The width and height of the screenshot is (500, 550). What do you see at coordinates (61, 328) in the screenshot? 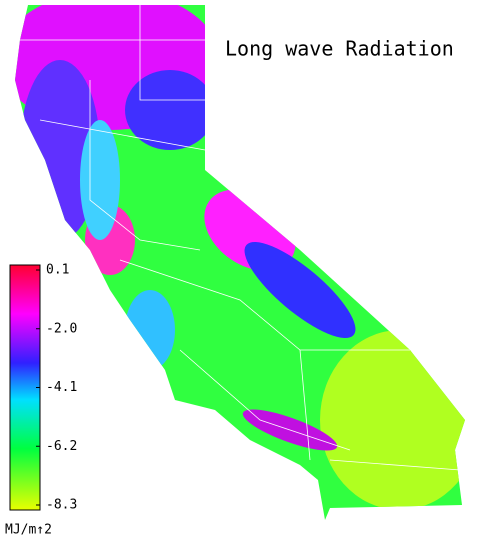
I see `colorbar-tick-label: -2.0` at bounding box center [61, 328].